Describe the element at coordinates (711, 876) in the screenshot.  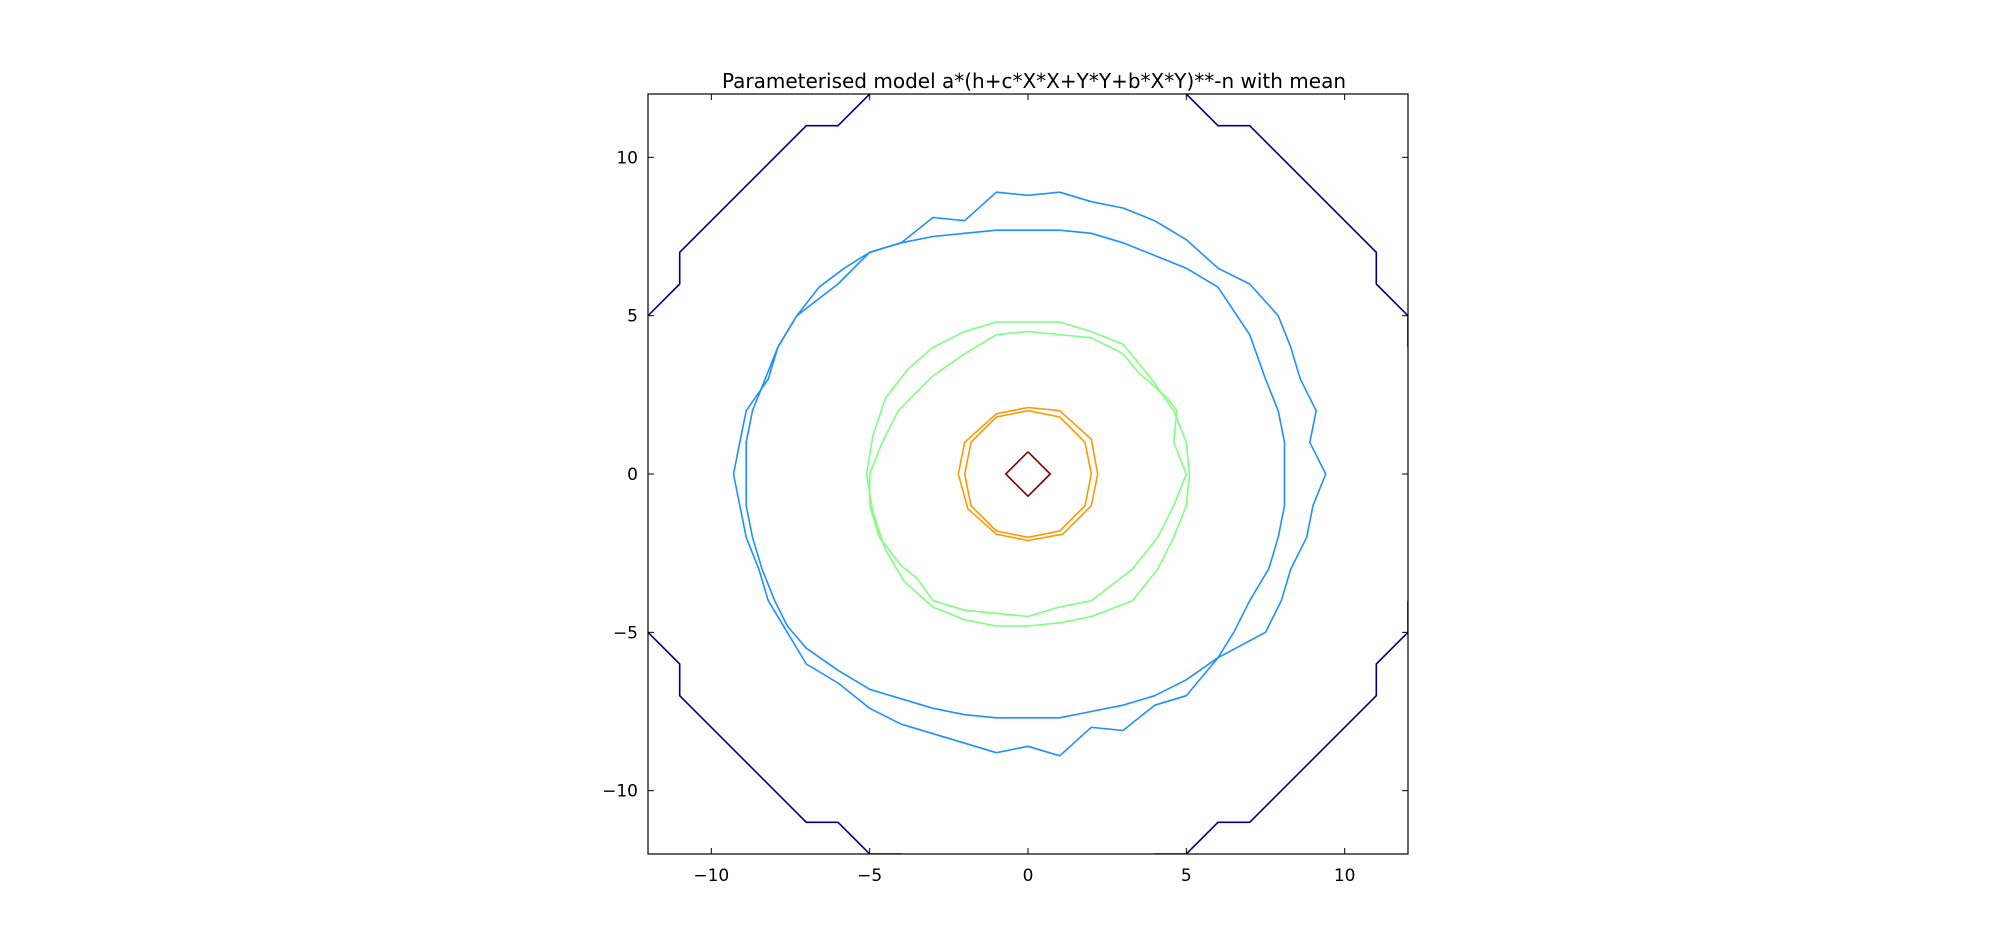
I see `x-tick-label: −10` at that location.